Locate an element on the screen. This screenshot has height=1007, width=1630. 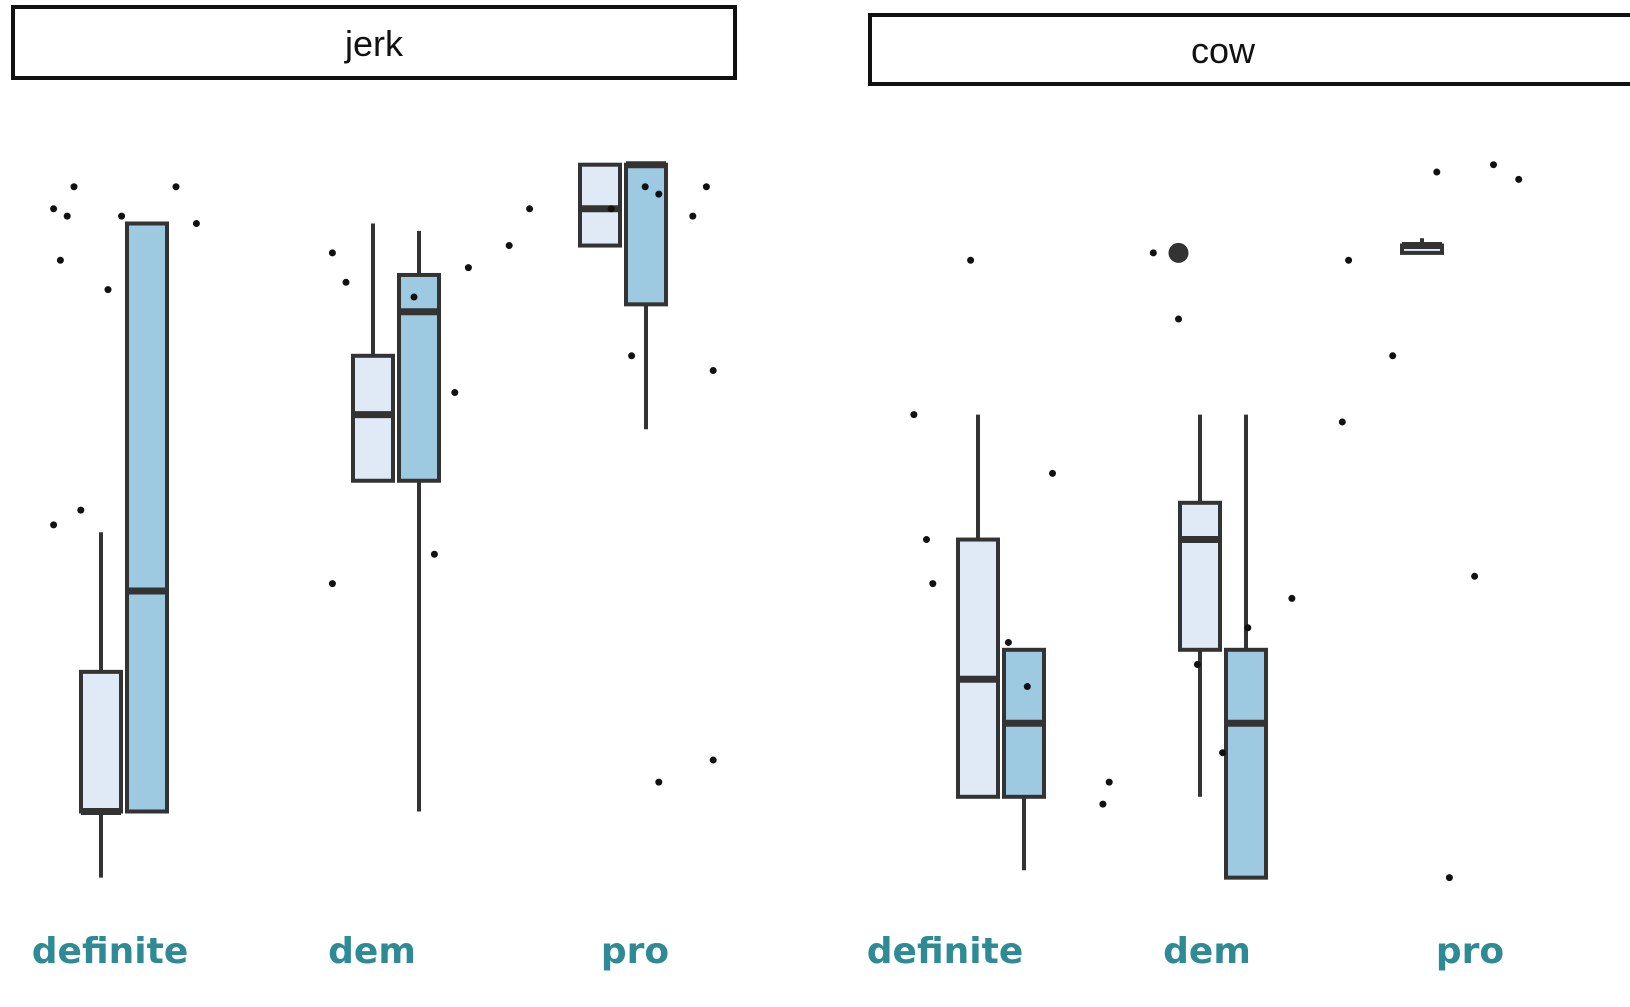
category-label-jerk-definite: definite is located at coordinates (110, 951).